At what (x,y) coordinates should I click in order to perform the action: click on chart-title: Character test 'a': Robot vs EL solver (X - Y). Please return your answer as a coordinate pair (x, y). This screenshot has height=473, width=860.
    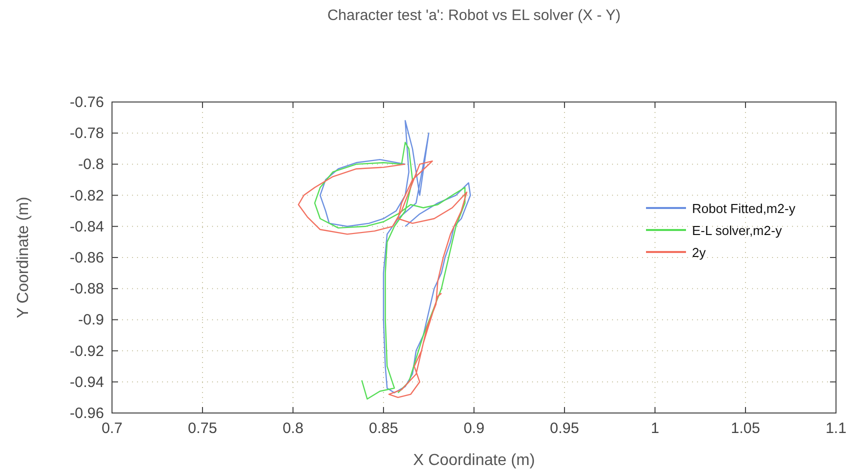
    Looking at the image, I should click on (474, 15).